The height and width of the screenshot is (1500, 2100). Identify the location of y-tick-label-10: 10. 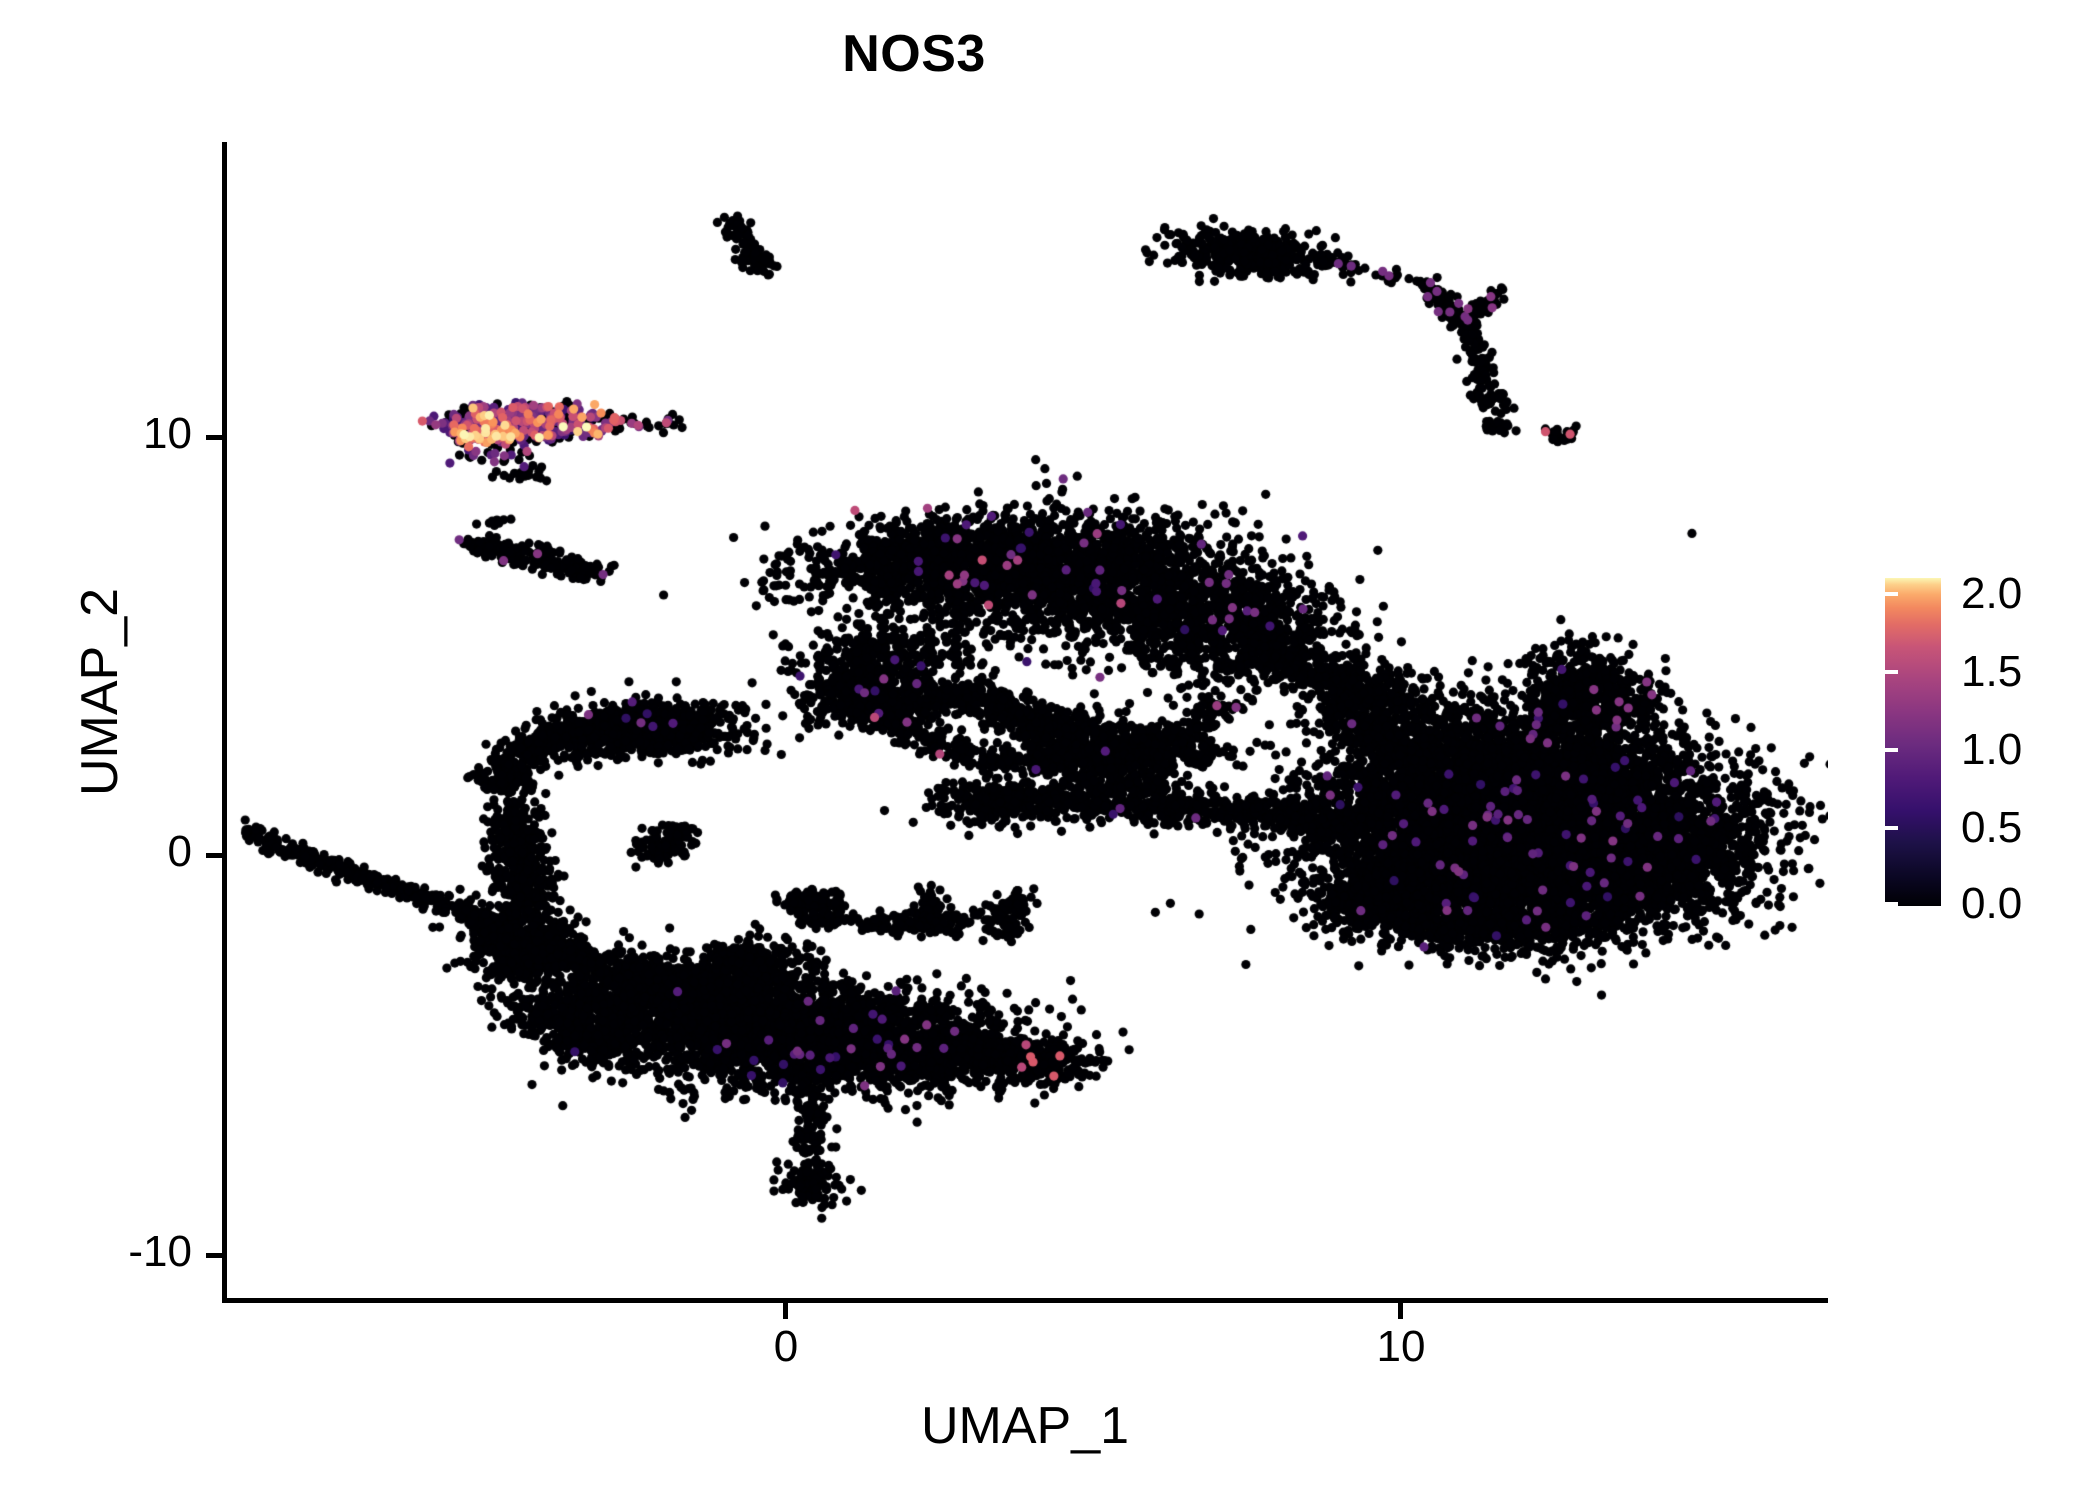
(167, 433).